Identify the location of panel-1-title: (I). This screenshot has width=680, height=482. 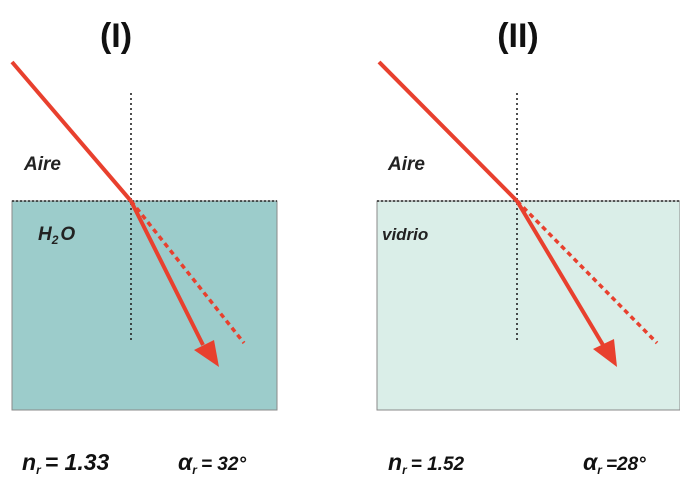
(116, 36).